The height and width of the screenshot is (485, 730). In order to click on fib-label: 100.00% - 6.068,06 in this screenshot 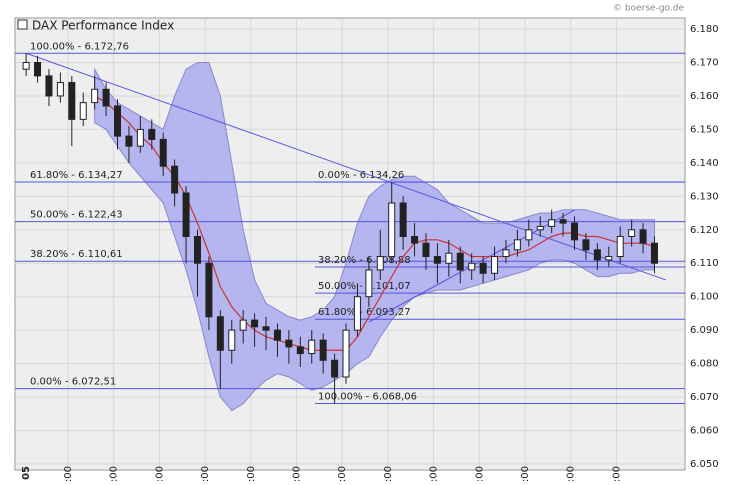, I will do `click(367, 397)`.